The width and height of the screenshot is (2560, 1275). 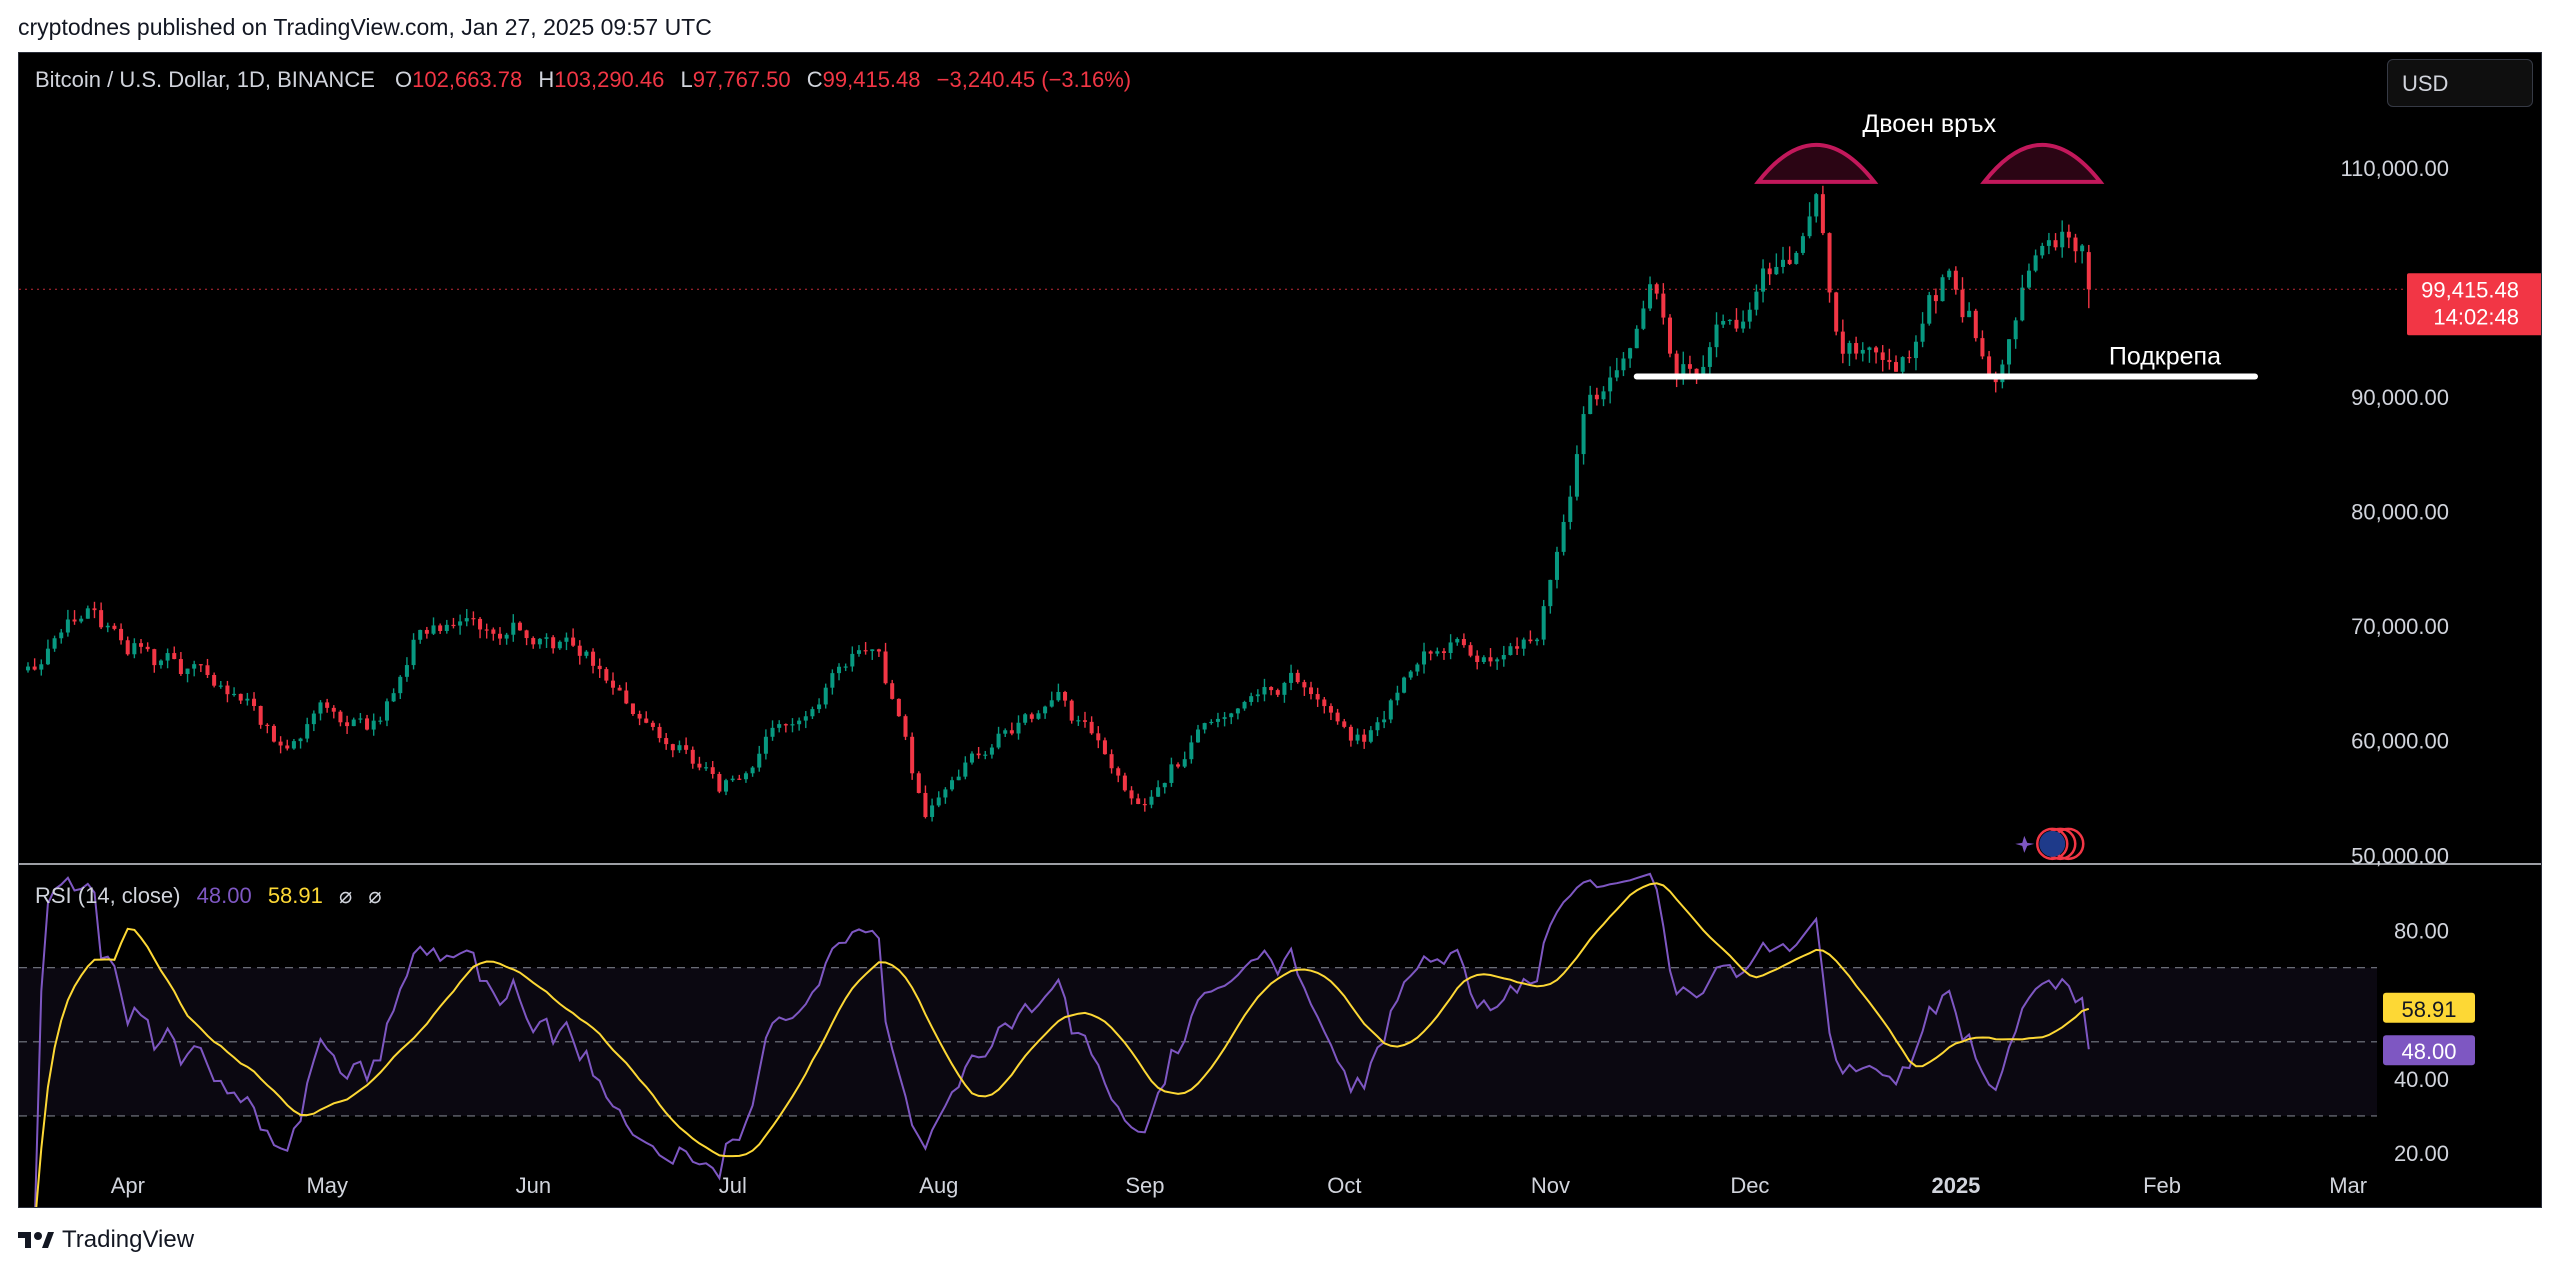 I want to click on tradingview-brand: TradingView, so click(x=106, y=1240).